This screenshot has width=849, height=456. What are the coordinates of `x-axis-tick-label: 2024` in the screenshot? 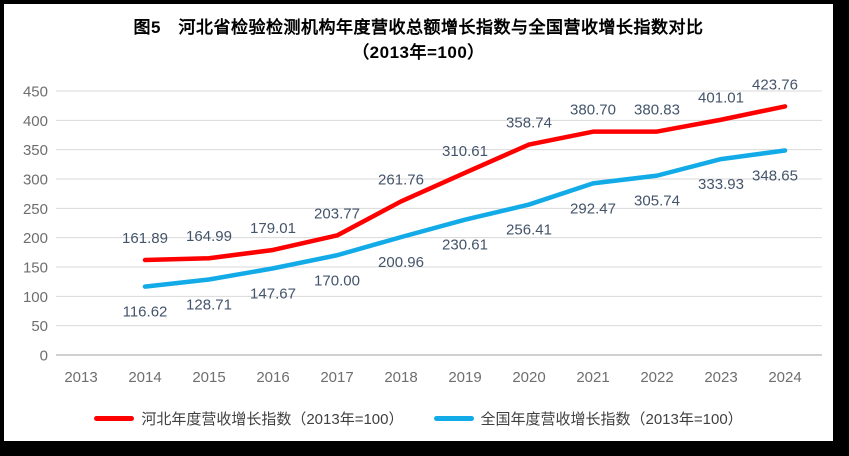 It's located at (784, 377).